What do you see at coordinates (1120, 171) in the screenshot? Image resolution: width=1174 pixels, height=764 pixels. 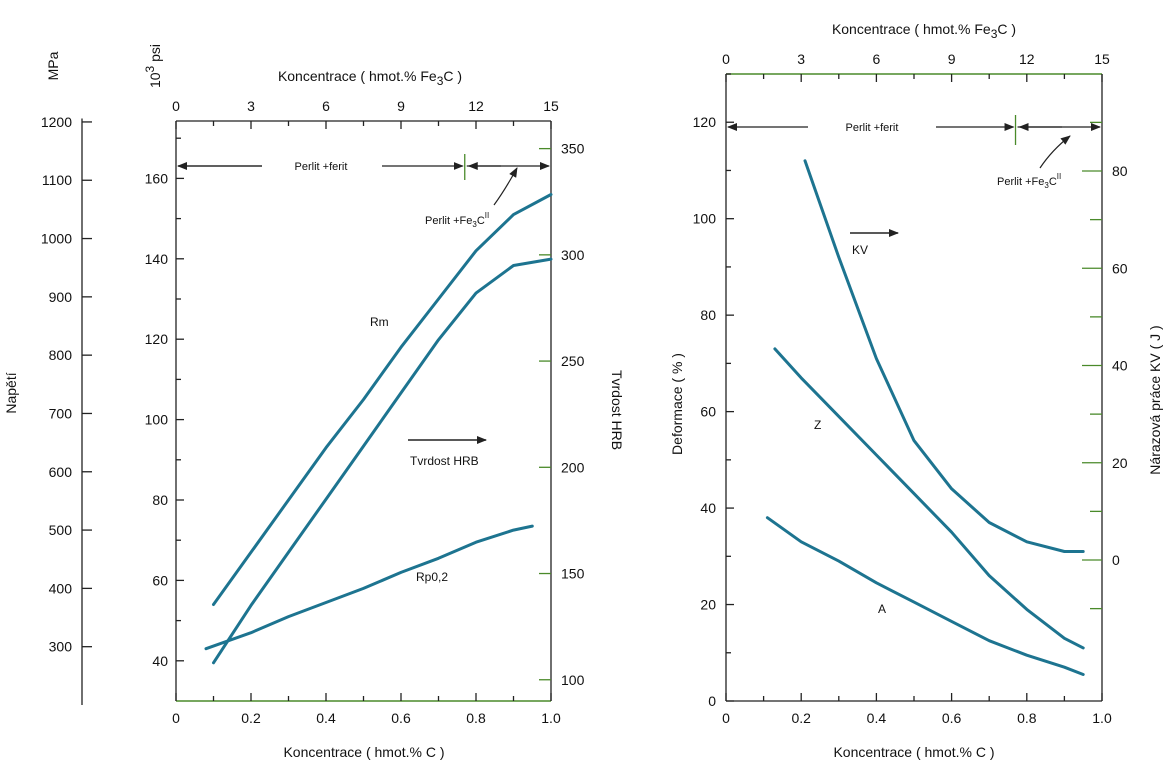 I see `right-y-kv-tick-label: 80` at bounding box center [1120, 171].